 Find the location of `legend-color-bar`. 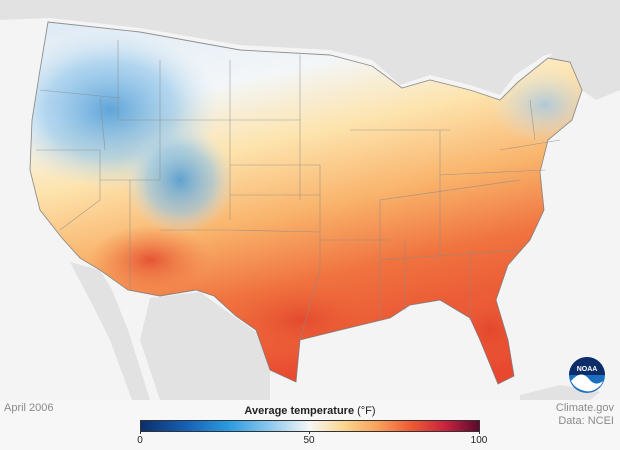

legend-color-bar is located at coordinates (310, 426).